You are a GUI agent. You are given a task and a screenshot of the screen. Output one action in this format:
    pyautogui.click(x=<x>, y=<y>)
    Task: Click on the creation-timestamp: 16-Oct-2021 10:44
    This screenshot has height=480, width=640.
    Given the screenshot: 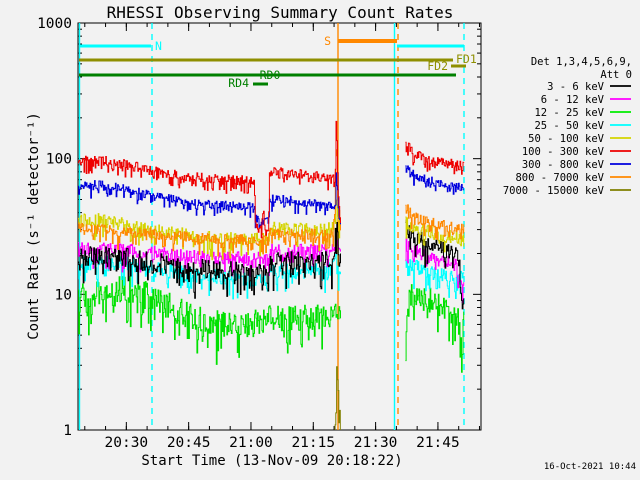 What is the action you would take?
    pyautogui.click(x=590, y=467)
    